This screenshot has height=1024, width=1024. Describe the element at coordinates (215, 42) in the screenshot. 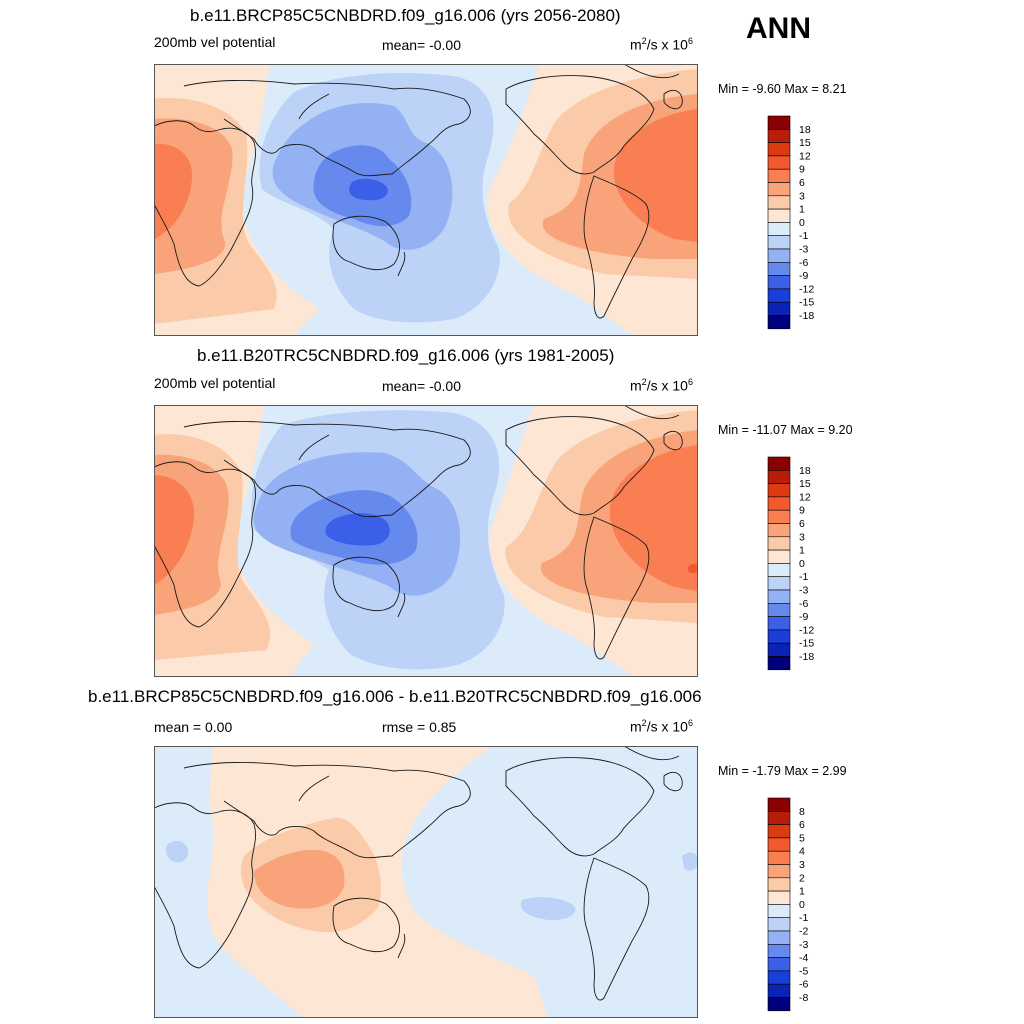

I see `panel-1-variable-label: 200mb vel potential` at that location.